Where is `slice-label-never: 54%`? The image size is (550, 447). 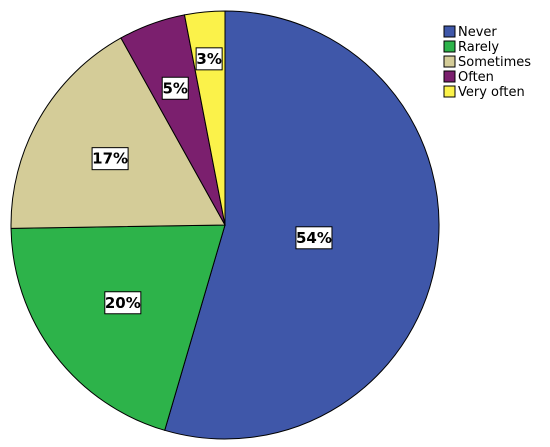 slice-label-never: 54% is located at coordinates (314, 238).